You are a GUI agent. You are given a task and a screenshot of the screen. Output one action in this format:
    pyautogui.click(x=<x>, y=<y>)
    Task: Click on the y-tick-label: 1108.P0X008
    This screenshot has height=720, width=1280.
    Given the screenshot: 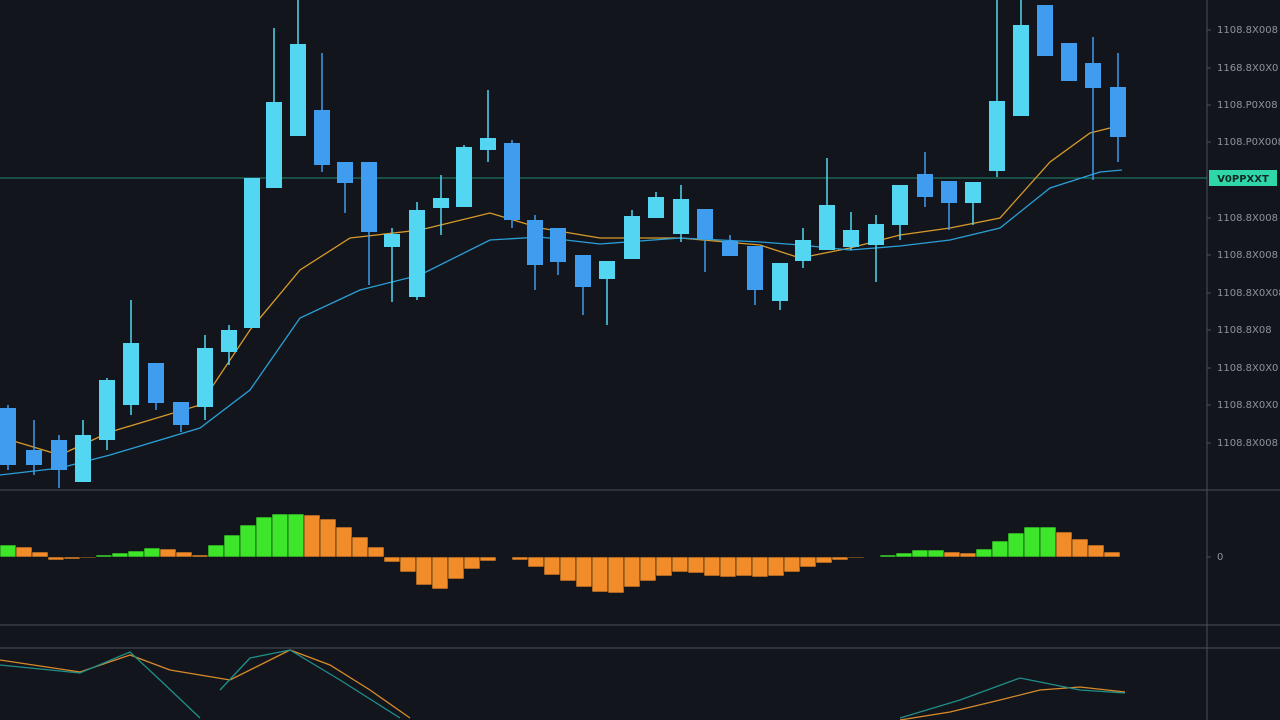 What is the action you would take?
    pyautogui.click(x=1248, y=142)
    